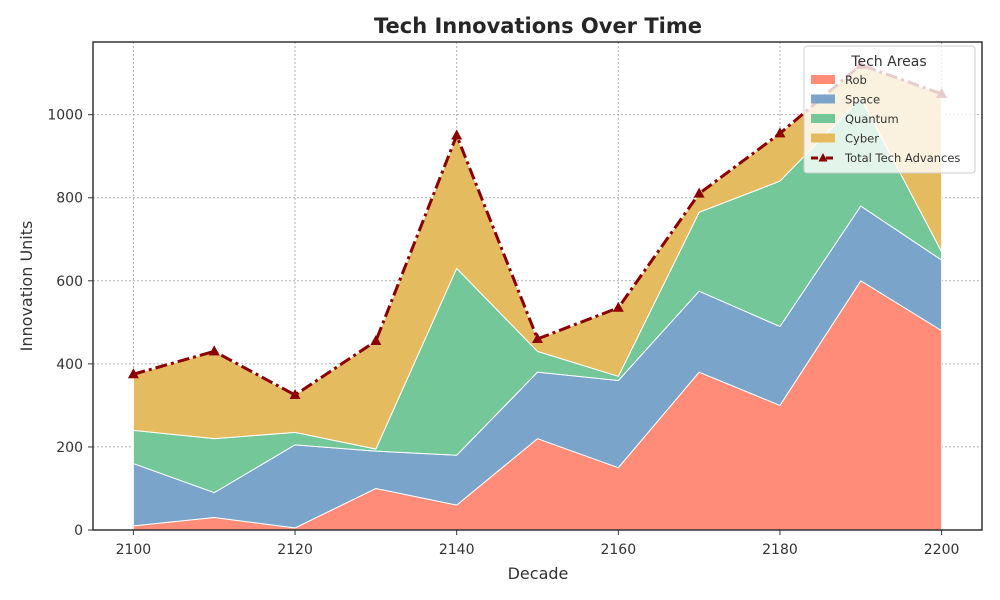 The width and height of the screenshot is (1000, 600). Describe the element at coordinates (780, 550) in the screenshot. I see `x-tick-label: 2180` at that location.